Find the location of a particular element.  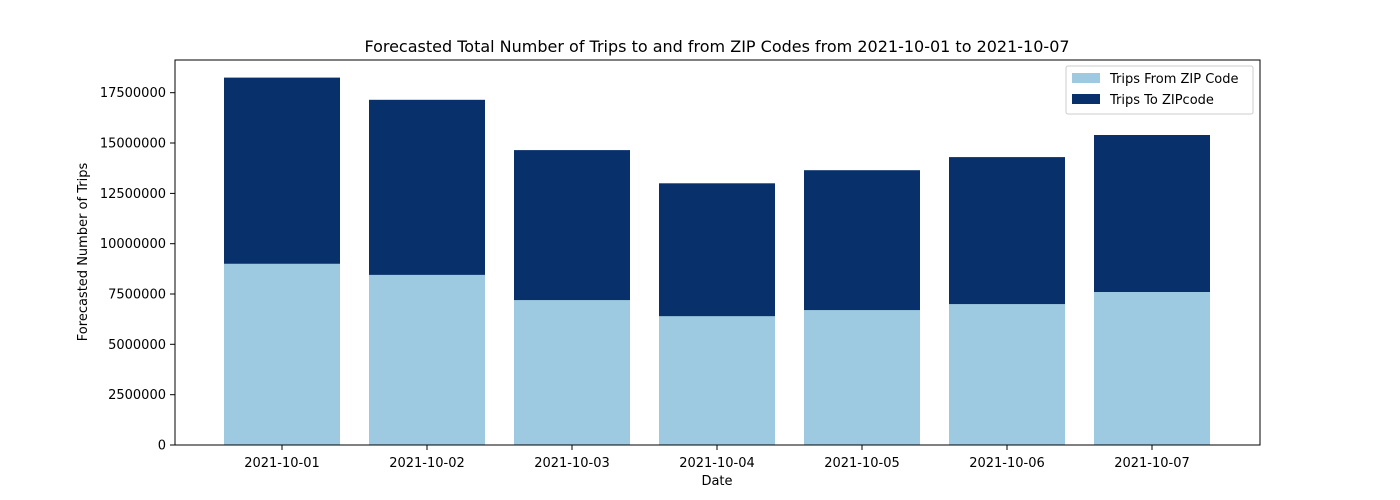

x-tick-label: 2021-10-02 is located at coordinates (427, 463).